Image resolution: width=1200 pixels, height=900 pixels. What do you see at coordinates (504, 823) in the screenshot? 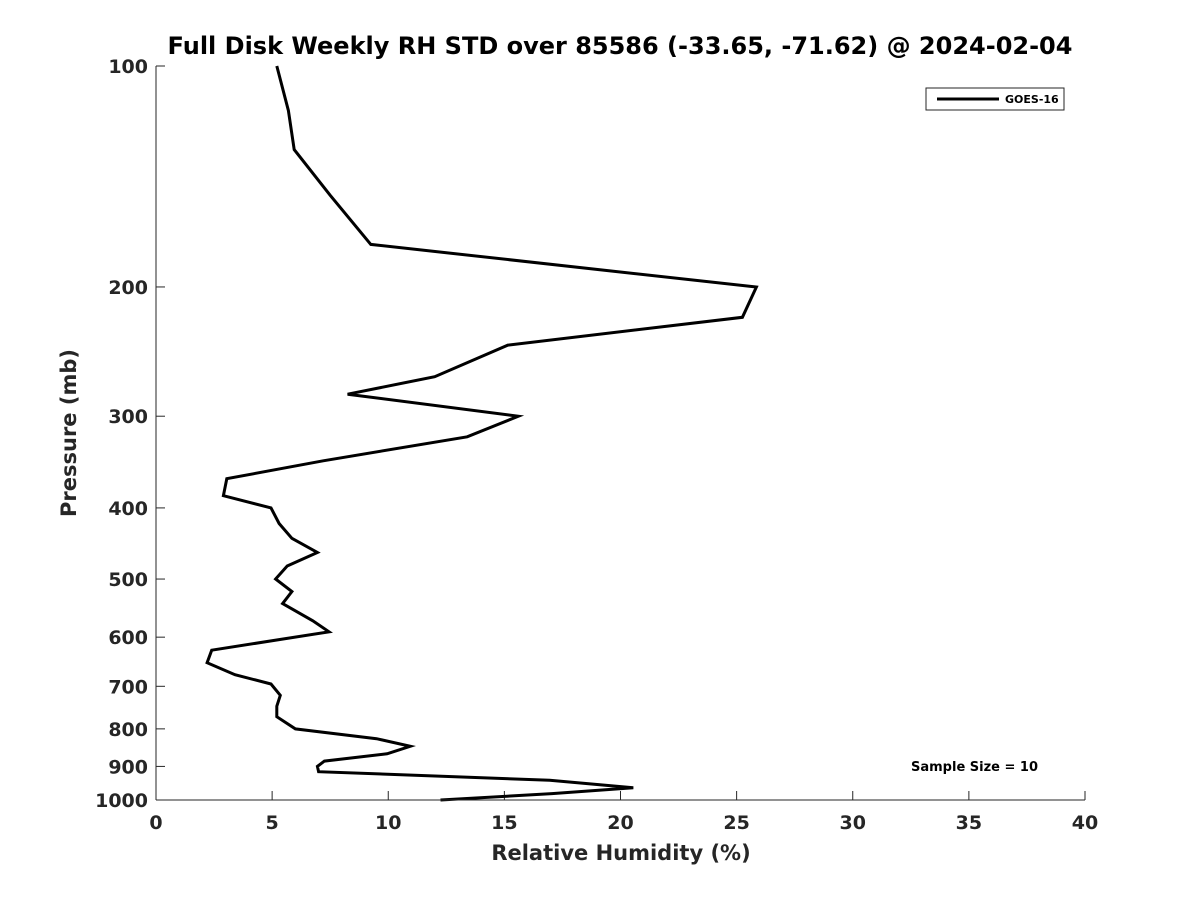
I see `x-tick-label: 15` at bounding box center [504, 823].